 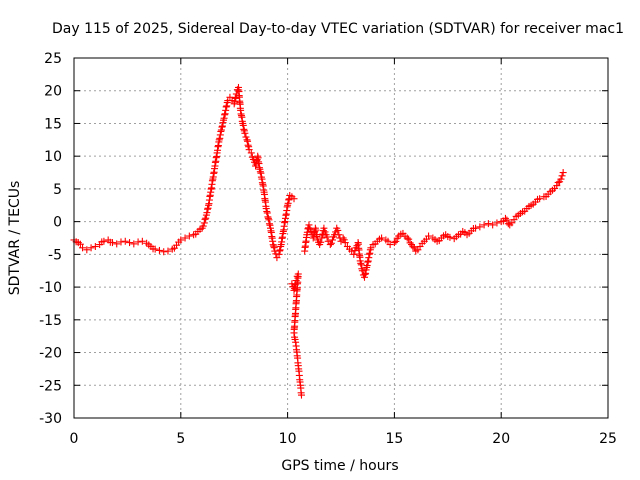 I want to click on y-tick-label: 15, so click(x=53, y=124).